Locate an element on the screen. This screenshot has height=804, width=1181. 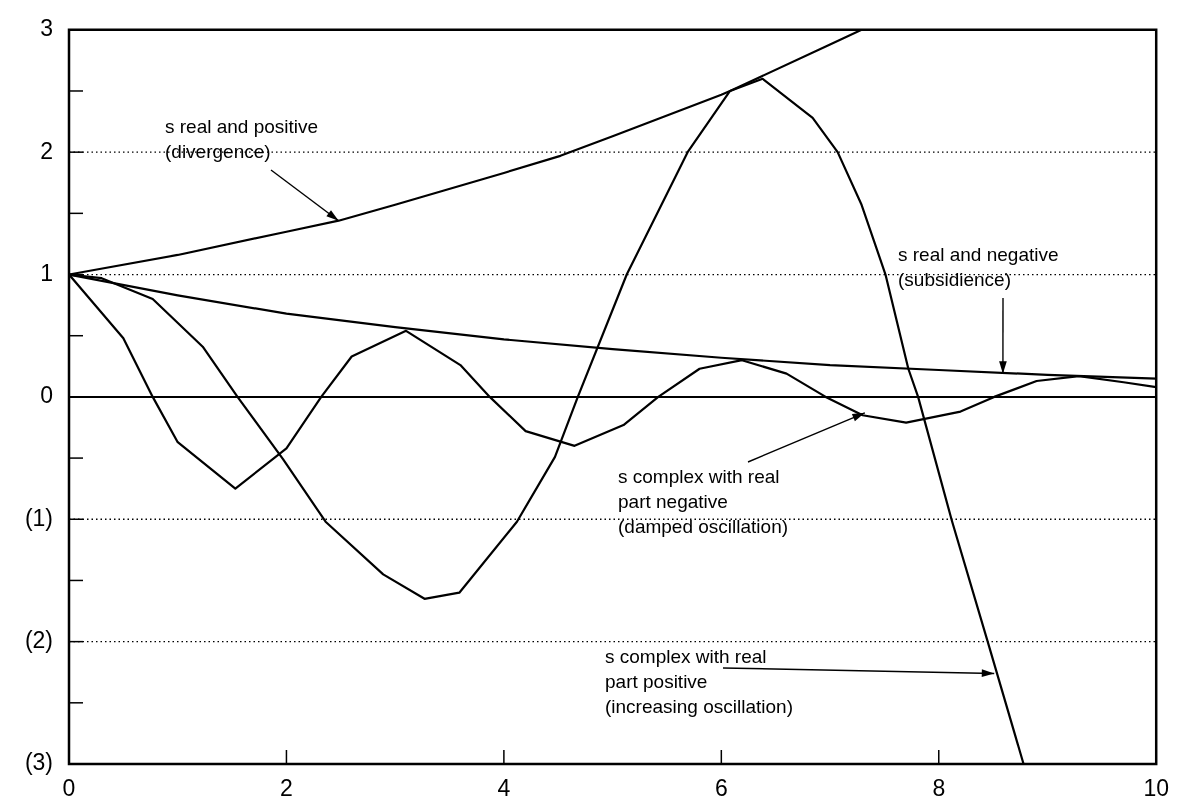
x-tick-label: 8 is located at coordinates (939, 788).